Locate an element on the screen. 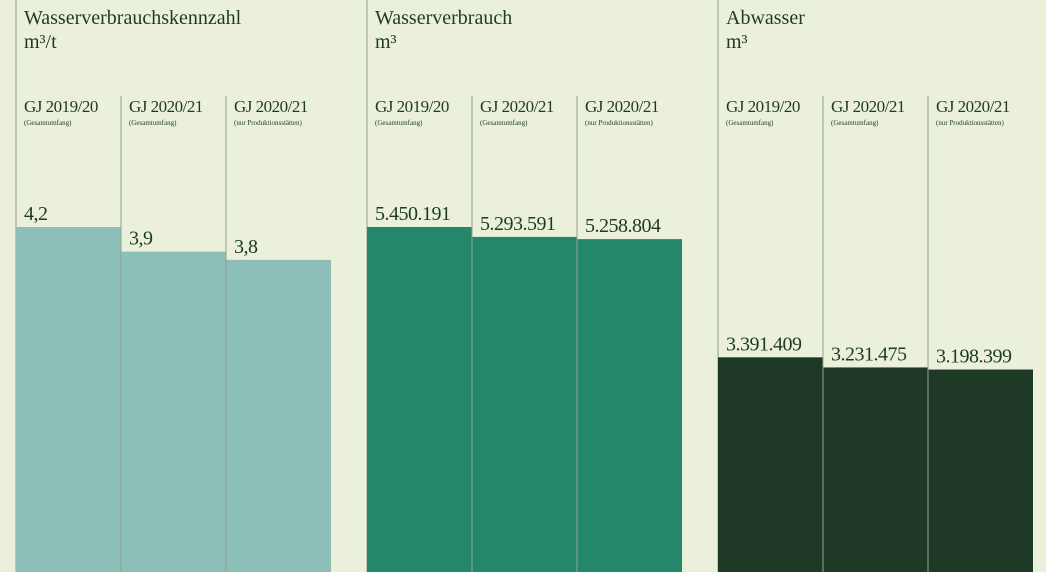  value-label: 5.258.804 is located at coordinates (623, 226).